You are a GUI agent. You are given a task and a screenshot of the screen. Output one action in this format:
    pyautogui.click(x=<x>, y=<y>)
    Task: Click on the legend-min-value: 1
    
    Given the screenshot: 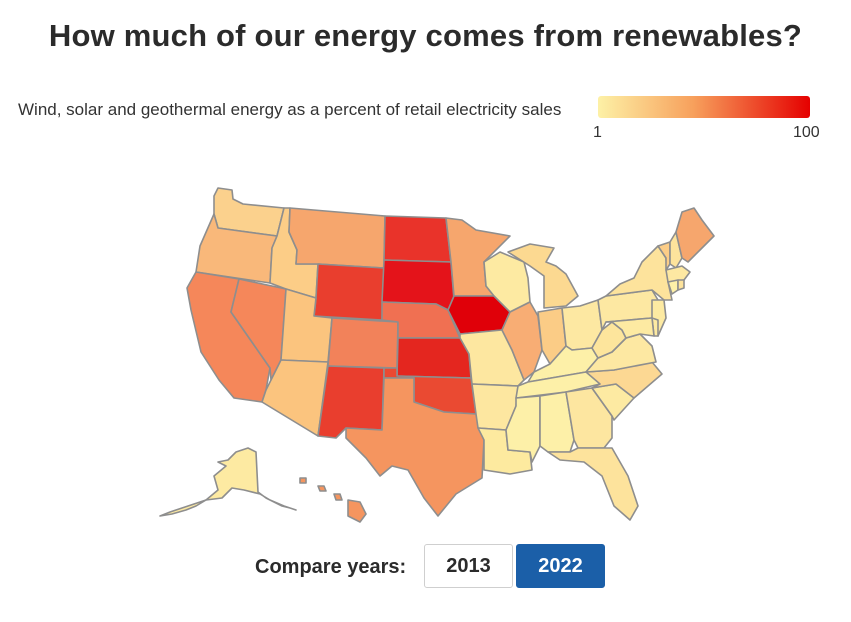 What is the action you would take?
    pyautogui.click(x=597, y=132)
    